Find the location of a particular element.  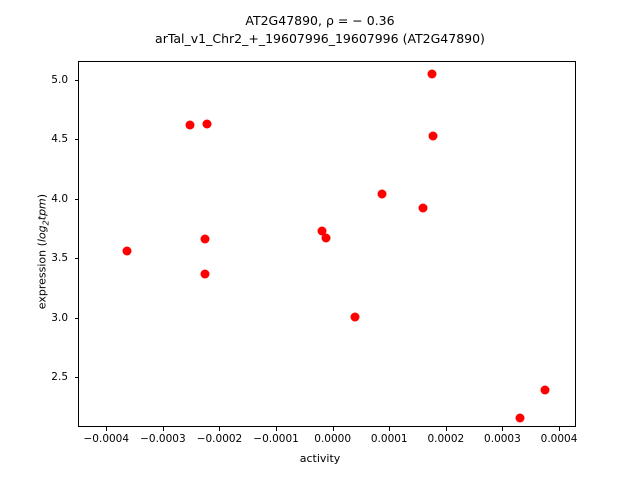

y-axis-label-text: expression (log2tpm) is located at coordinates (43, 251).